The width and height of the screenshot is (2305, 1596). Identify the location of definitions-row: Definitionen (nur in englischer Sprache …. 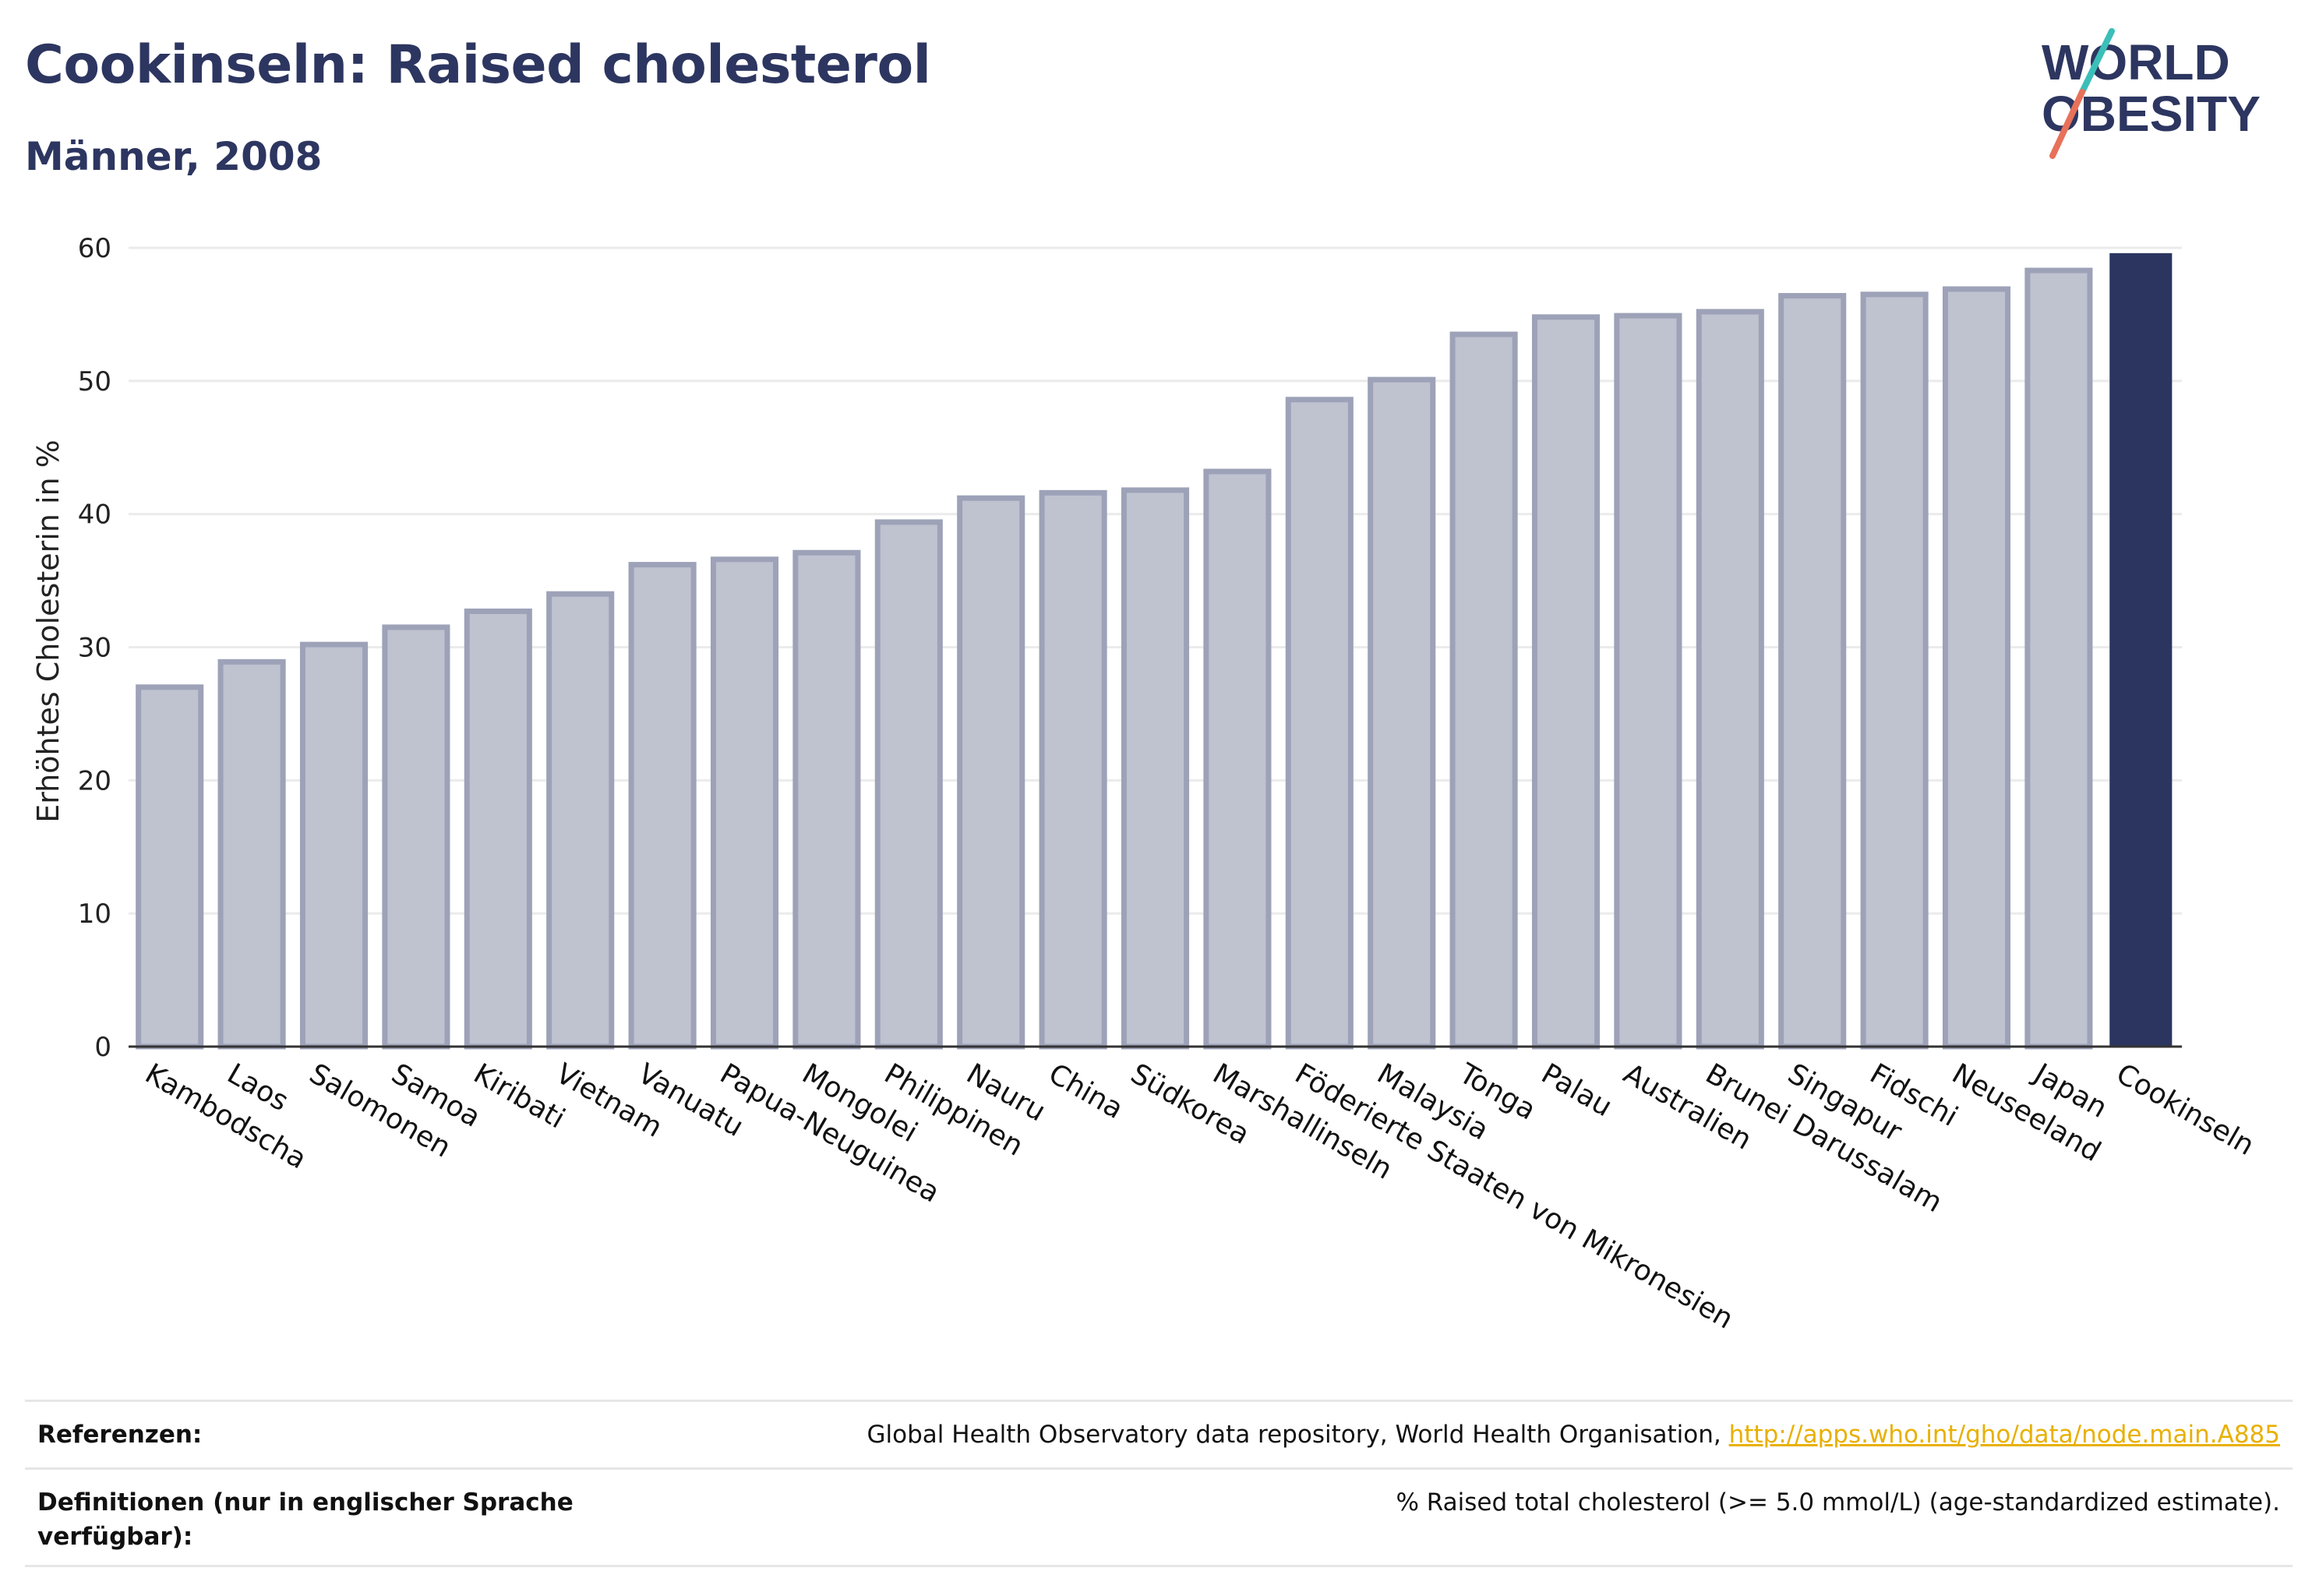
(1159, 1517).